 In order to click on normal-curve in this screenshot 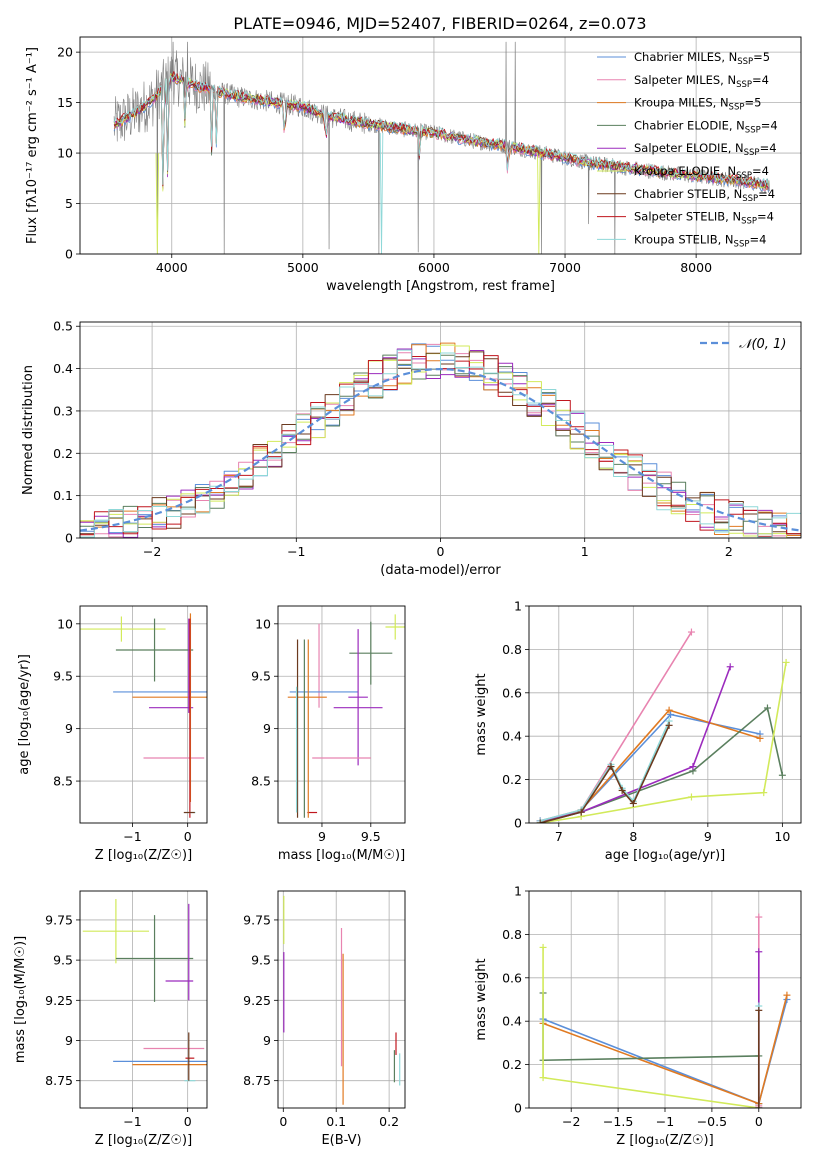, I will do `click(440, 449)`.